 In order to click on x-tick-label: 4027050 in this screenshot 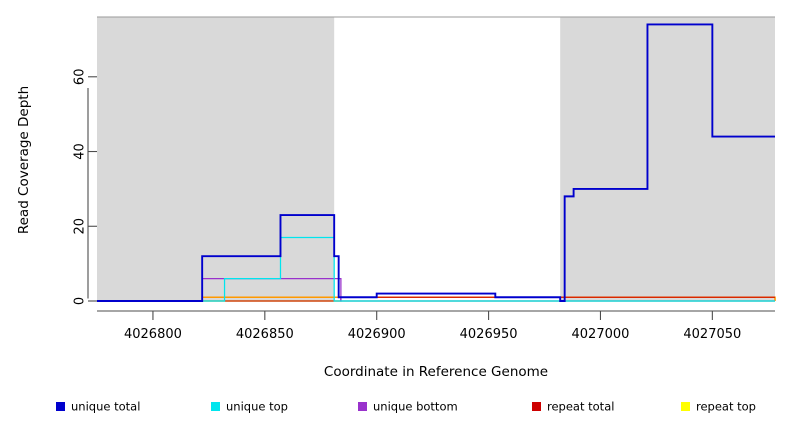, I will do `click(712, 334)`.